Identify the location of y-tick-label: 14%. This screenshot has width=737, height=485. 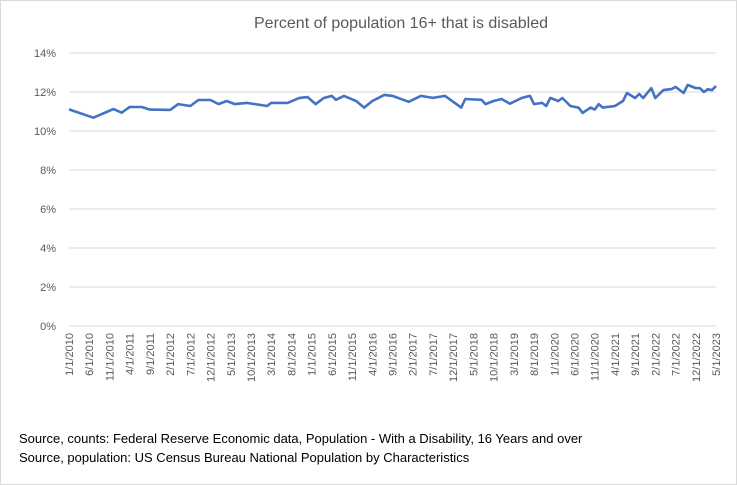
(45, 54).